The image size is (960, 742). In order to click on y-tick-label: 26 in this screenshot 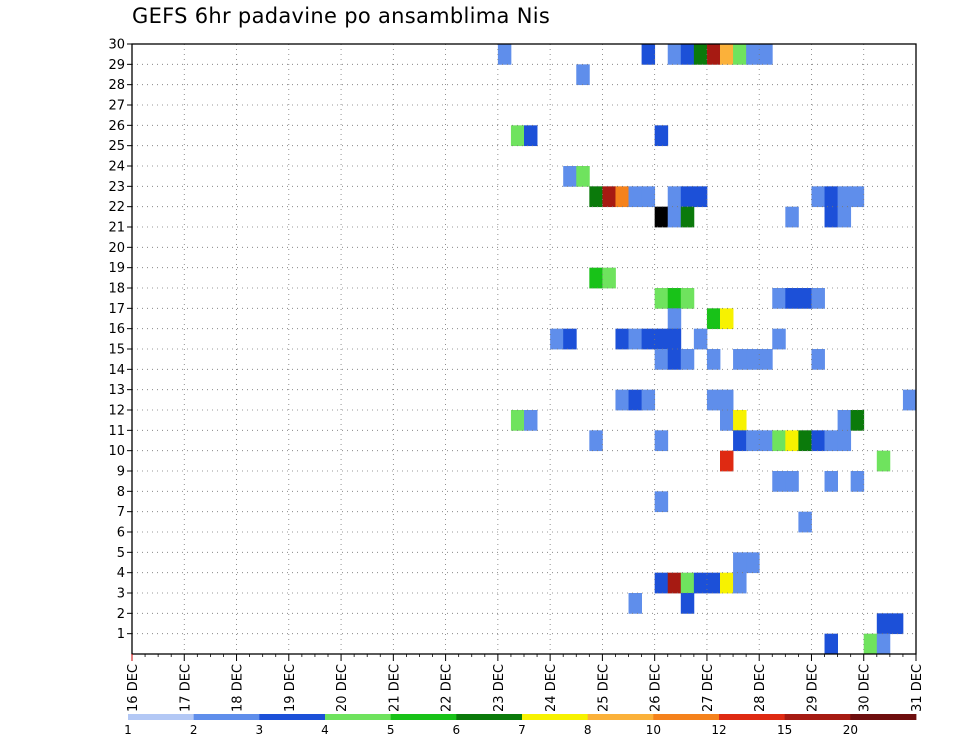, I will do `click(116, 126)`.